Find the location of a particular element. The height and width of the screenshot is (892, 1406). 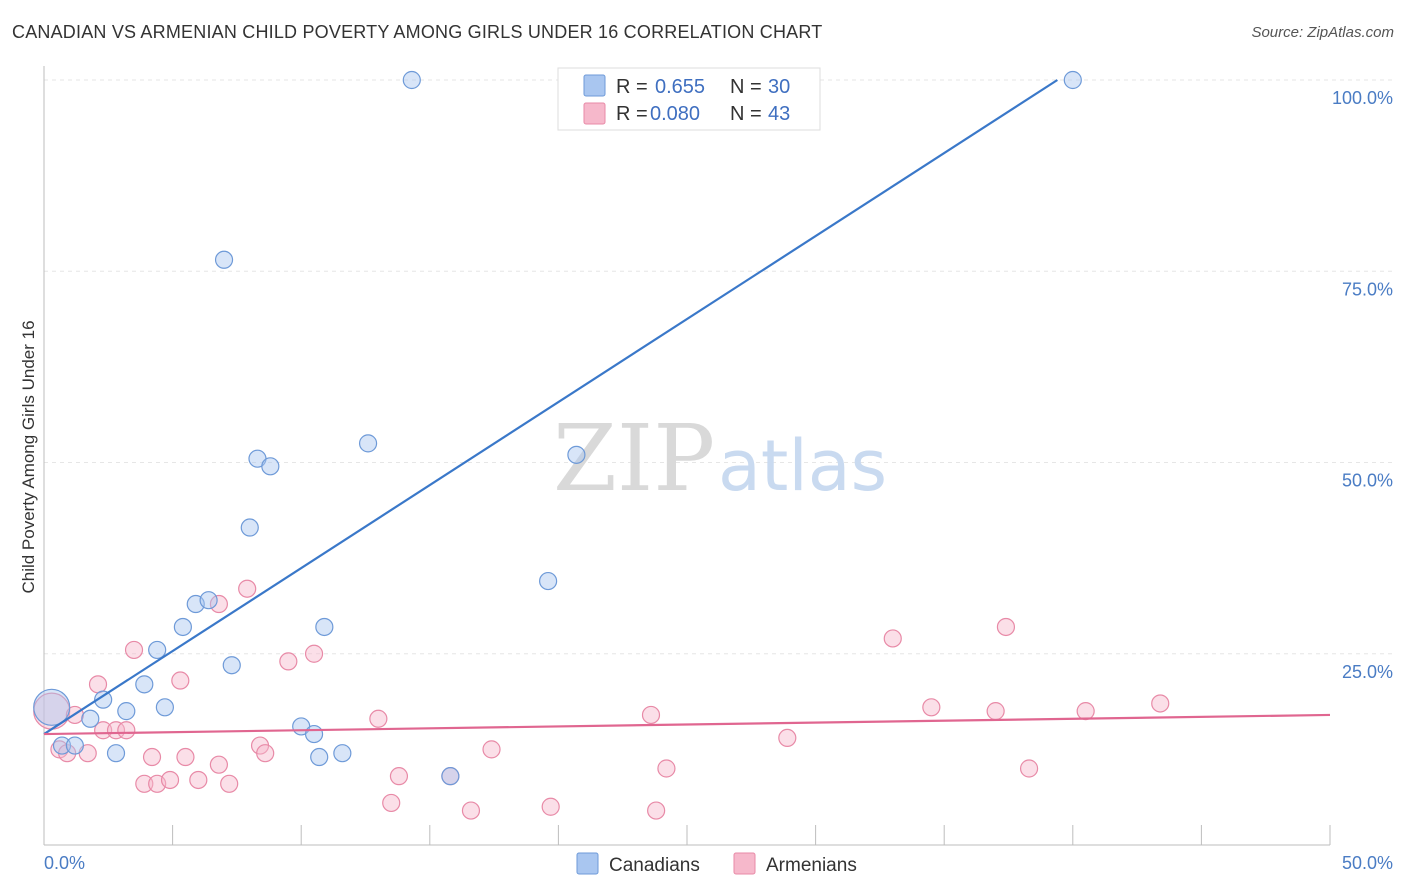

legend-n-value-canadians: 30 is located at coordinates (779, 87).